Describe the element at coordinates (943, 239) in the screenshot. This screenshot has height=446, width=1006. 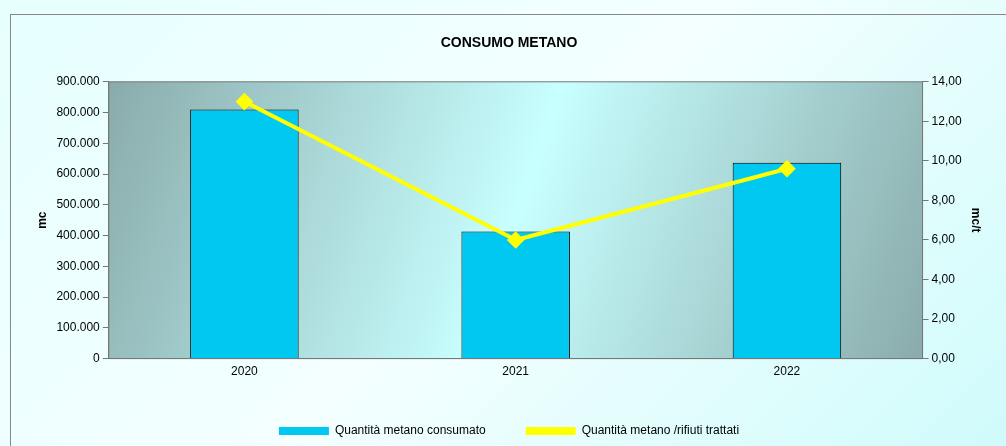
I see `y2-tick-label: 6,00` at that location.